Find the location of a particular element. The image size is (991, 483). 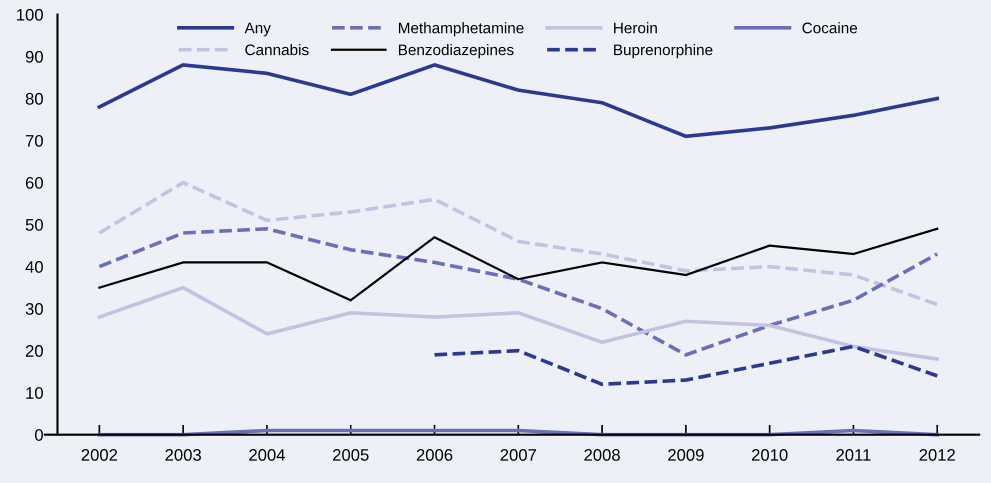

y-tick-label: 80 is located at coordinates (34, 98).